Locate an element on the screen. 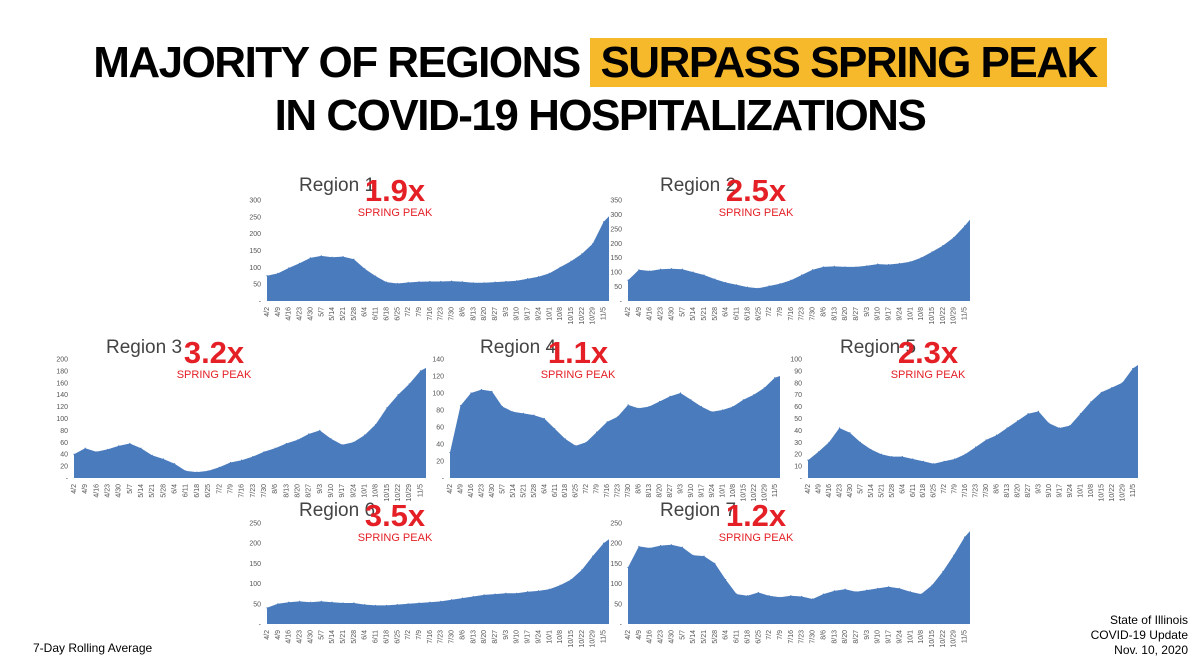 The image size is (1200, 666). y-tick-label: 80 is located at coordinates (64, 431).